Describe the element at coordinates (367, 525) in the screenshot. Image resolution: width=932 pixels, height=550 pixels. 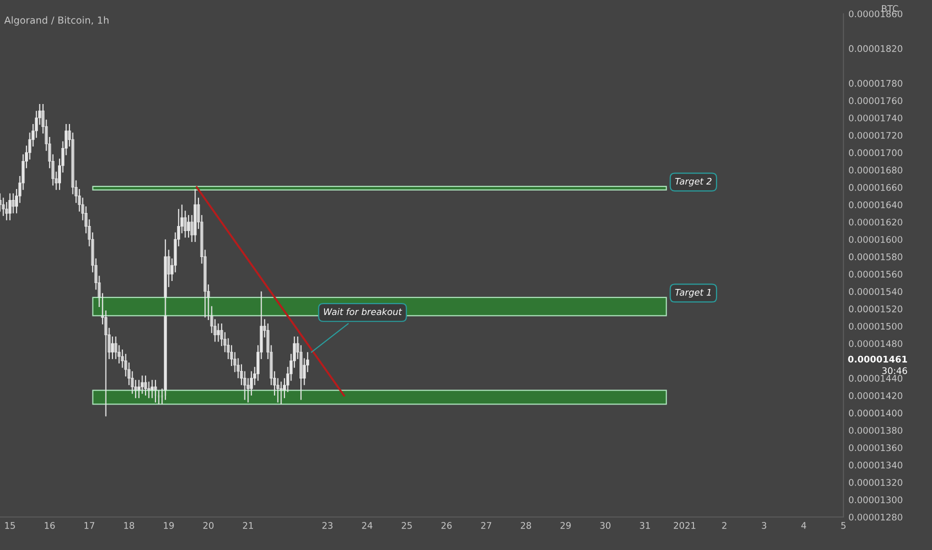
I see `x-tick-label: 24` at that location.